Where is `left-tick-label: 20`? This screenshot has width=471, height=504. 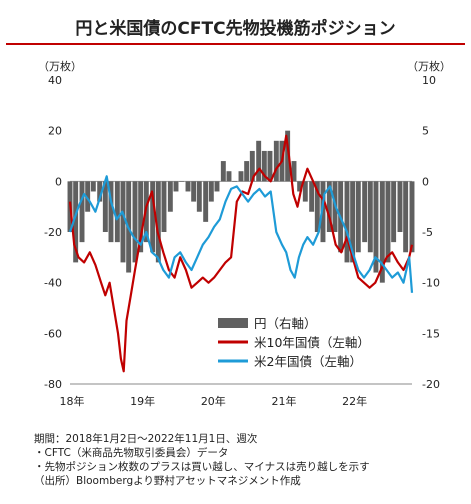 left-tick-label: 20 is located at coordinates (55, 131).